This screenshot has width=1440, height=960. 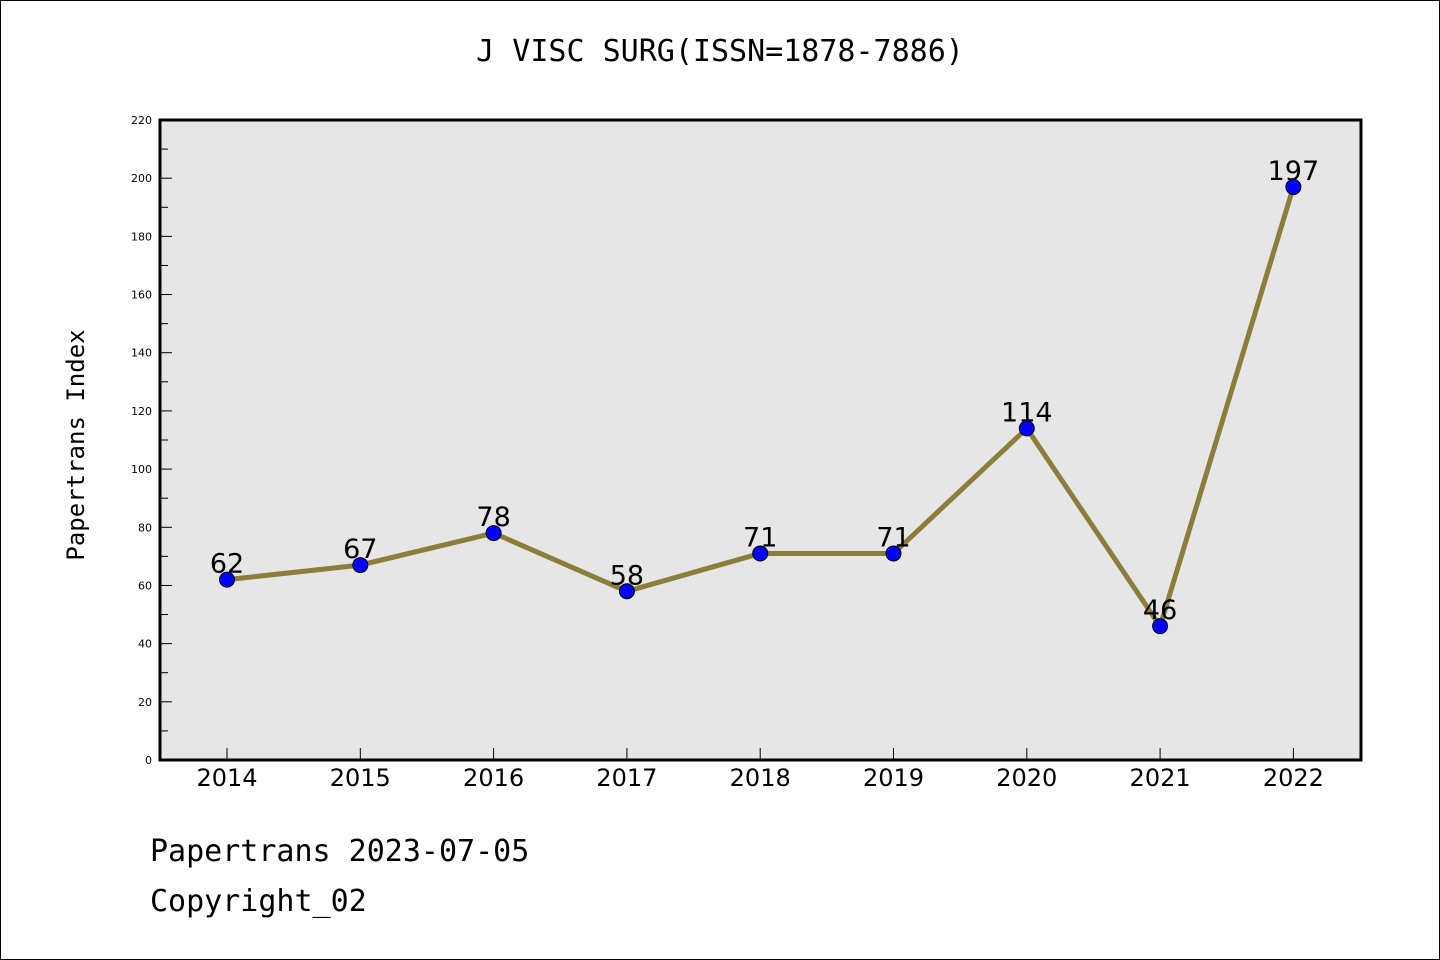 I want to click on y-tick-label: 100, so click(x=141, y=469).